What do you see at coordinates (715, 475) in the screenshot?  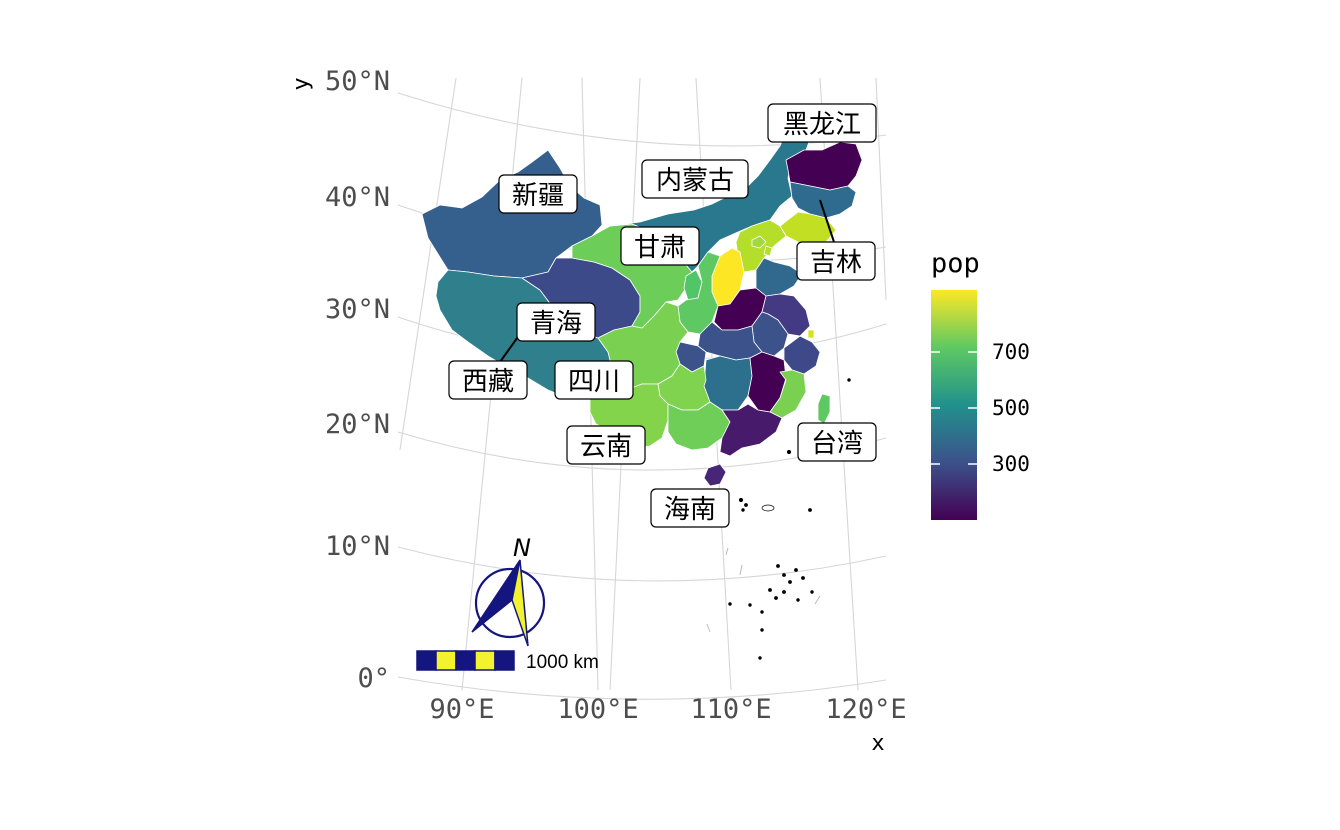 I see `province-hainan` at bounding box center [715, 475].